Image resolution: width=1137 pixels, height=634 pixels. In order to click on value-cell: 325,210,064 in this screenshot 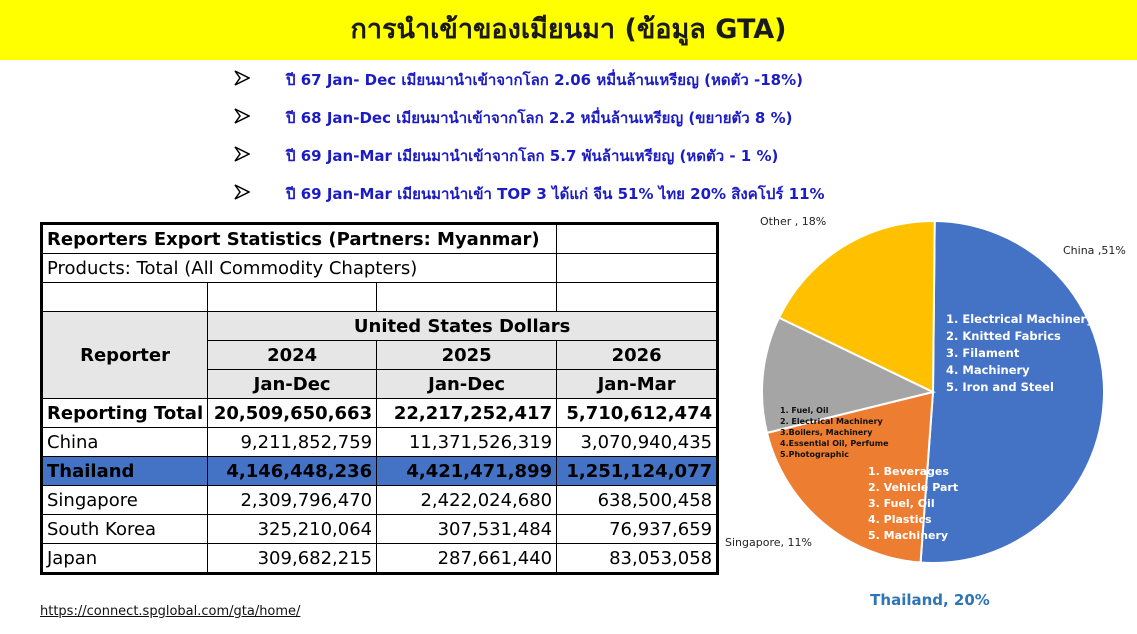, I will do `click(292, 529)`.